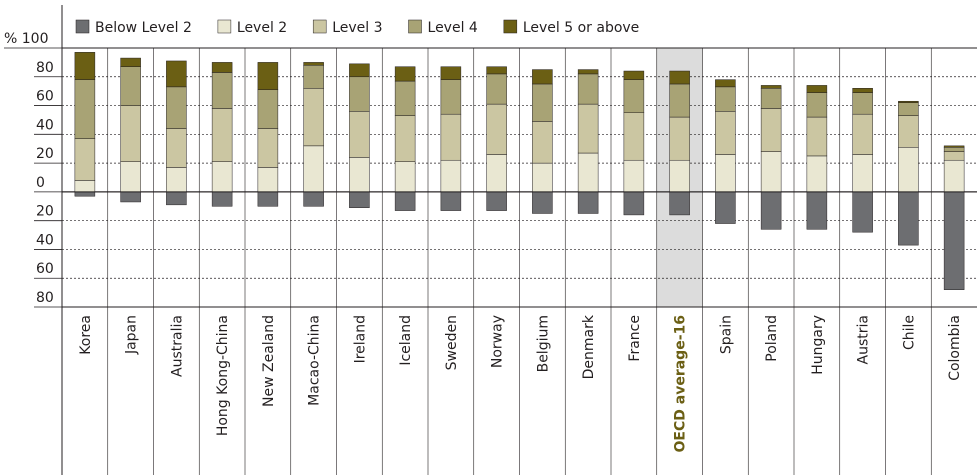 The image size is (977, 475). What do you see at coordinates (45, 125) in the screenshot?
I see `y-tick-label: 40` at bounding box center [45, 125].